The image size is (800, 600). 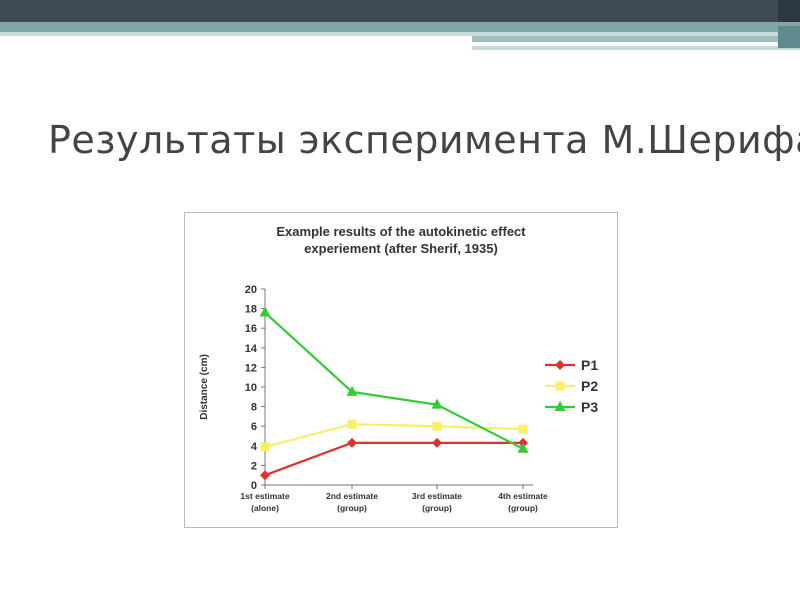 What do you see at coordinates (254, 408) in the screenshot?
I see `y-tick-label: 8` at bounding box center [254, 408].